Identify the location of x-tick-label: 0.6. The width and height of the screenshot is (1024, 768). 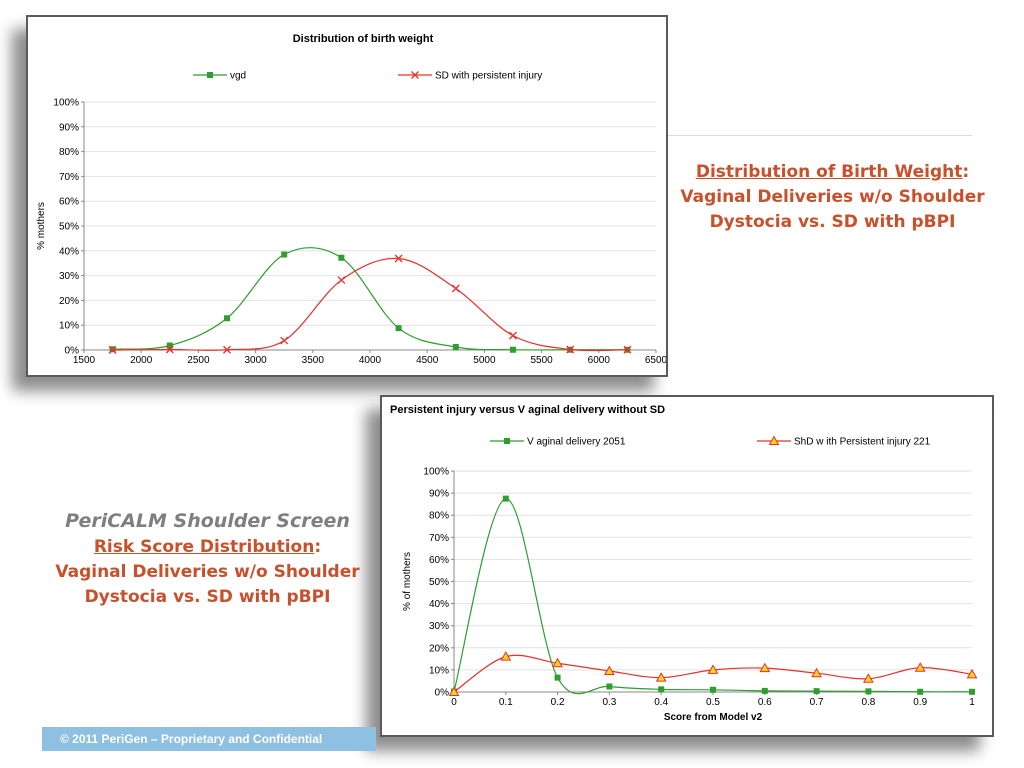
(765, 702).